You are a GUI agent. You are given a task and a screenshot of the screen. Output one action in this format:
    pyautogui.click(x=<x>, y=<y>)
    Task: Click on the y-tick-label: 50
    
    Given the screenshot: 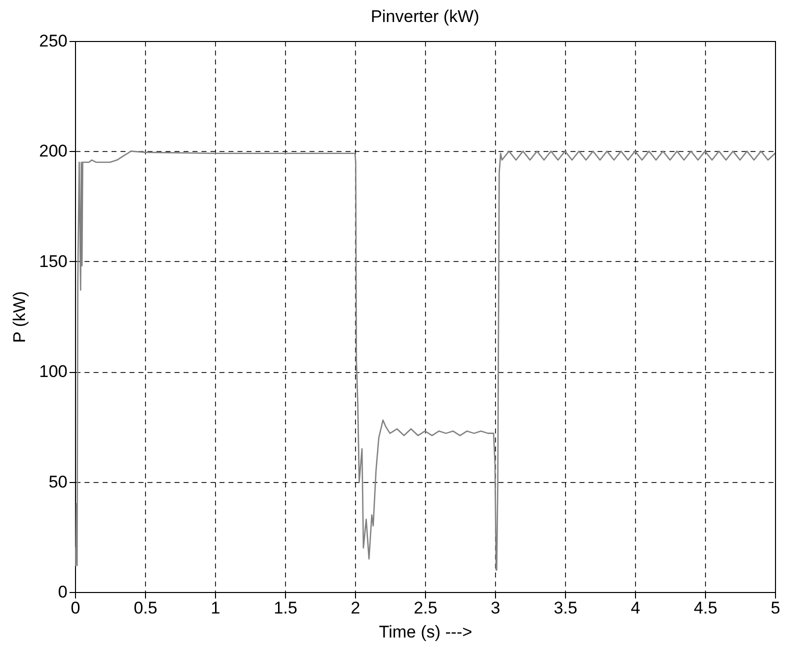 What is the action you would take?
    pyautogui.click(x=58, y=482)
    